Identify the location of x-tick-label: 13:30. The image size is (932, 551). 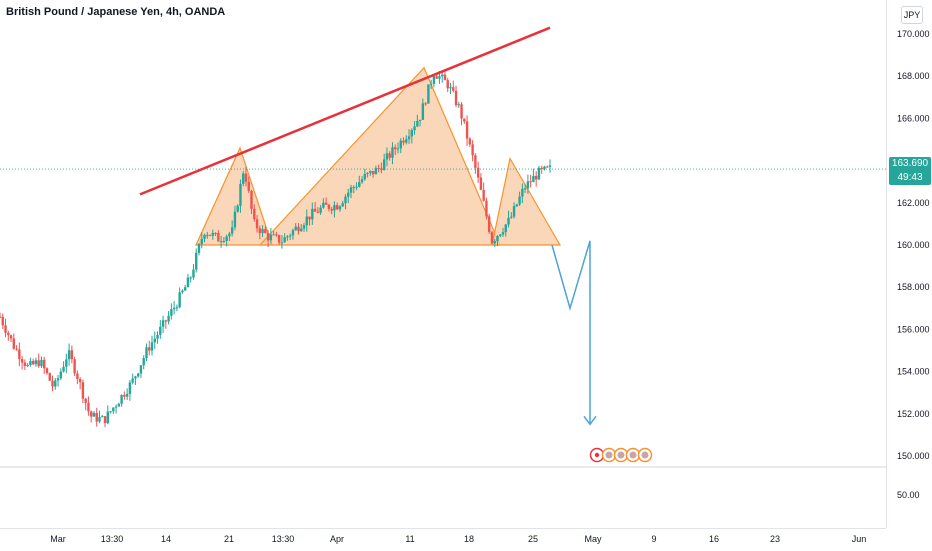
(112, 539).